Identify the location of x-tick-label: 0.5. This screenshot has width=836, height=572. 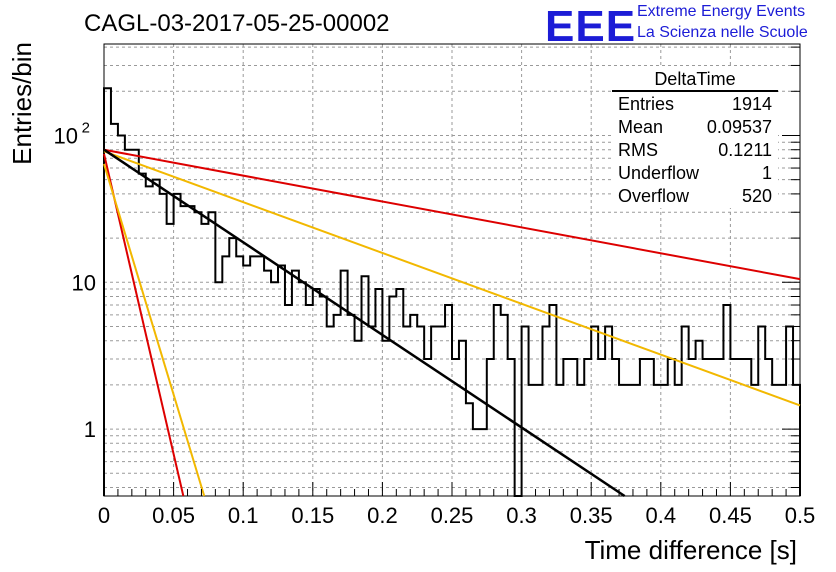
(800, 515).